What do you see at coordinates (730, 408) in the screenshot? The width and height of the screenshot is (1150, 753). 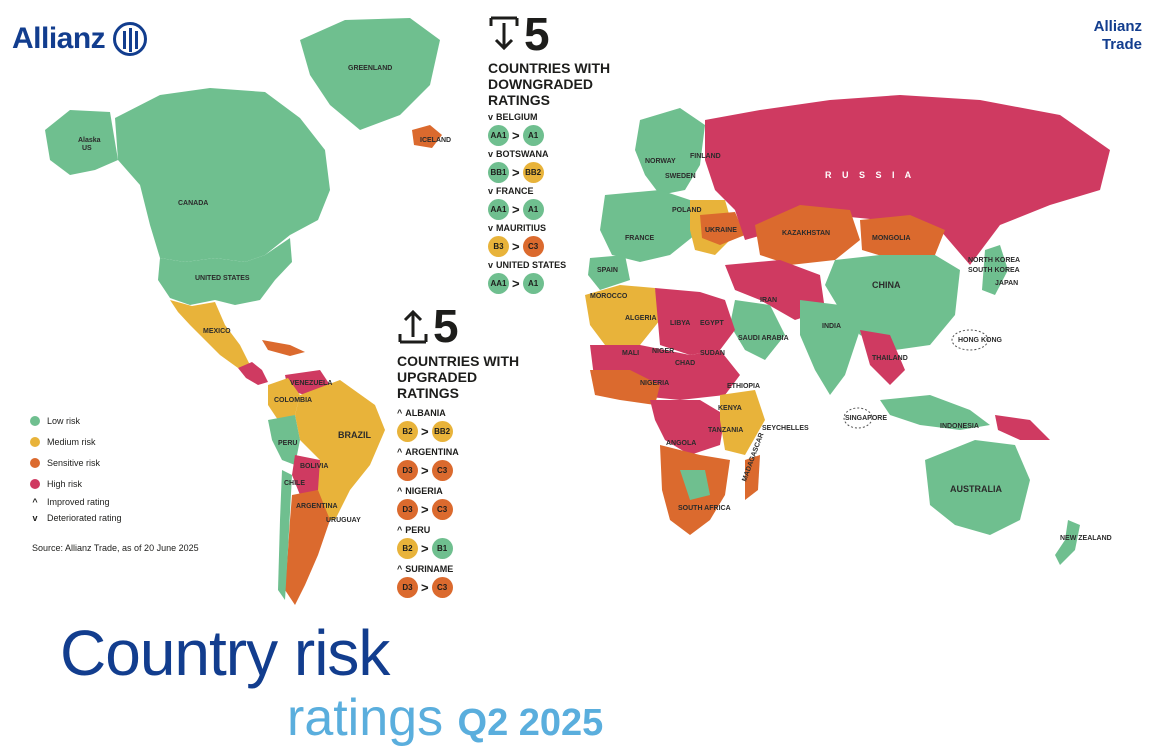 I see `label-kenya: KENYA` at bounding box center [730, 408].